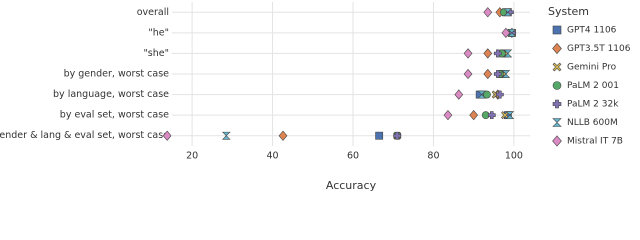  What do you see at coordinates (153, 12) in the screenshot?
I see `y-tick-label: overall` at bounding box center [153, 12].